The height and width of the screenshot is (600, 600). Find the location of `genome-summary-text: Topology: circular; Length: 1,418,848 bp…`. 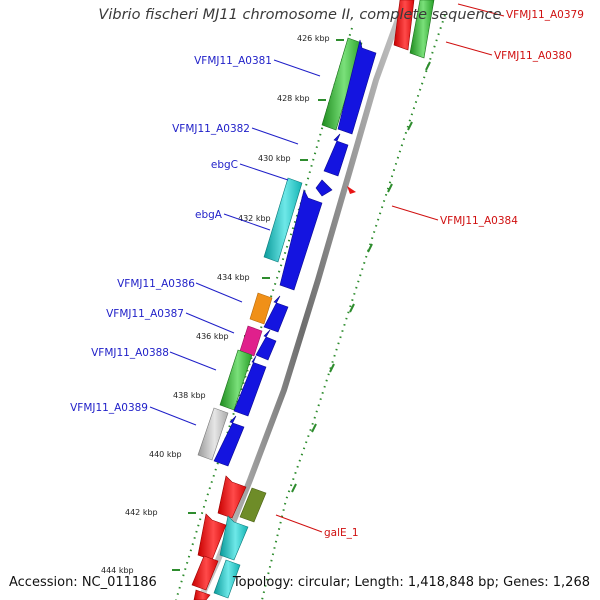

genome-summary-text: Topology: circular; Length: 1,418,848 bp… is located at coordinates (411, 582).